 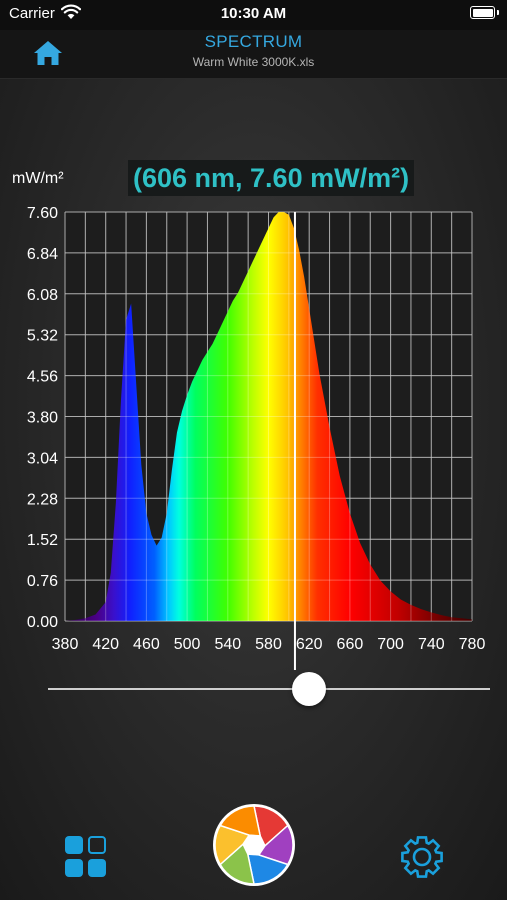 I want to click on page-title: SPECTRUM, so click(x=253, y=41).